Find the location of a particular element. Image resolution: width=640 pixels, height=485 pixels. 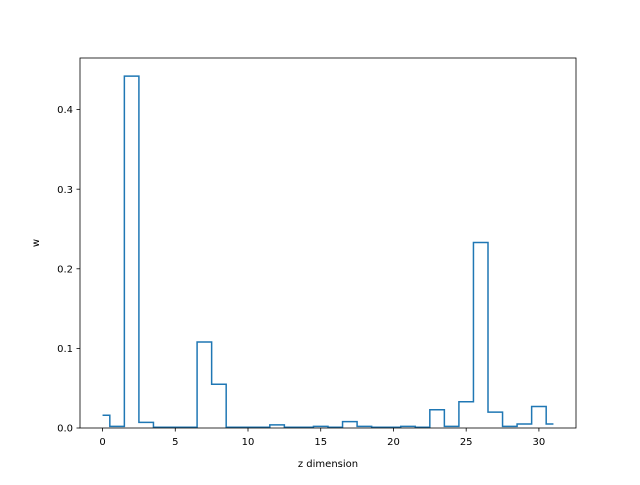

x-tick-label: 25 is located at coordinates (466, 442).